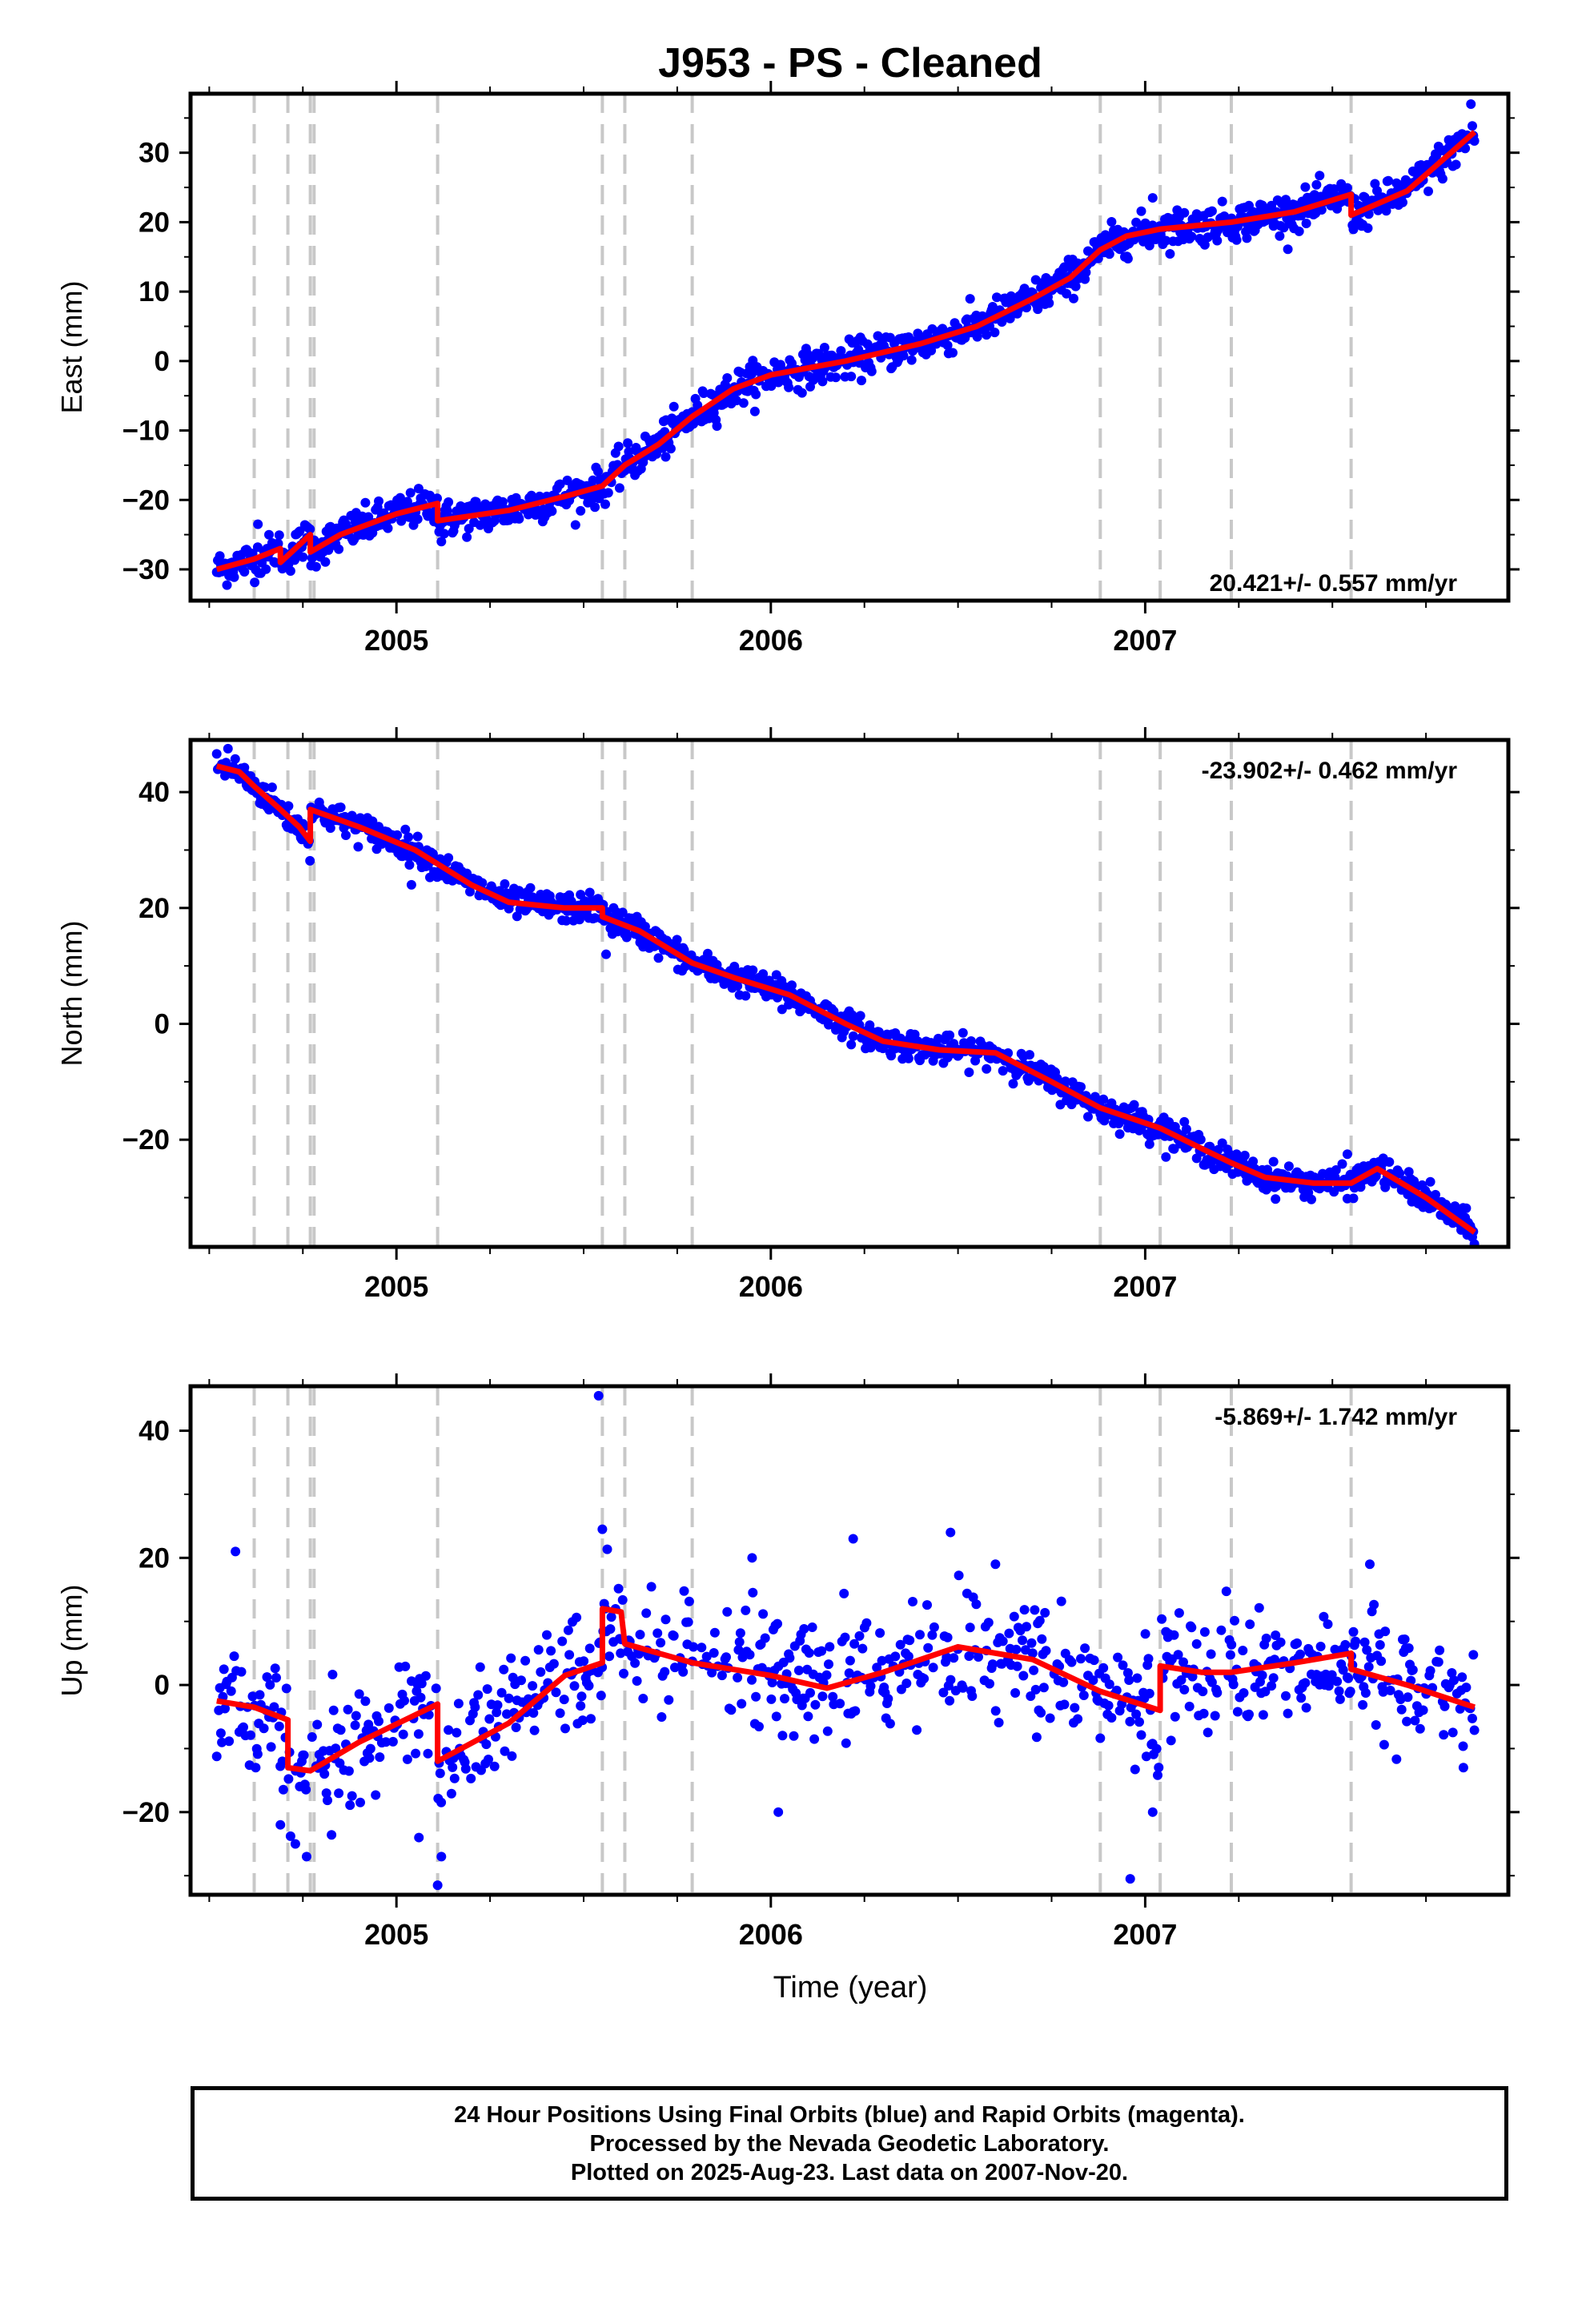  I want to click on y-tick-label: −30, so click(146, 569).